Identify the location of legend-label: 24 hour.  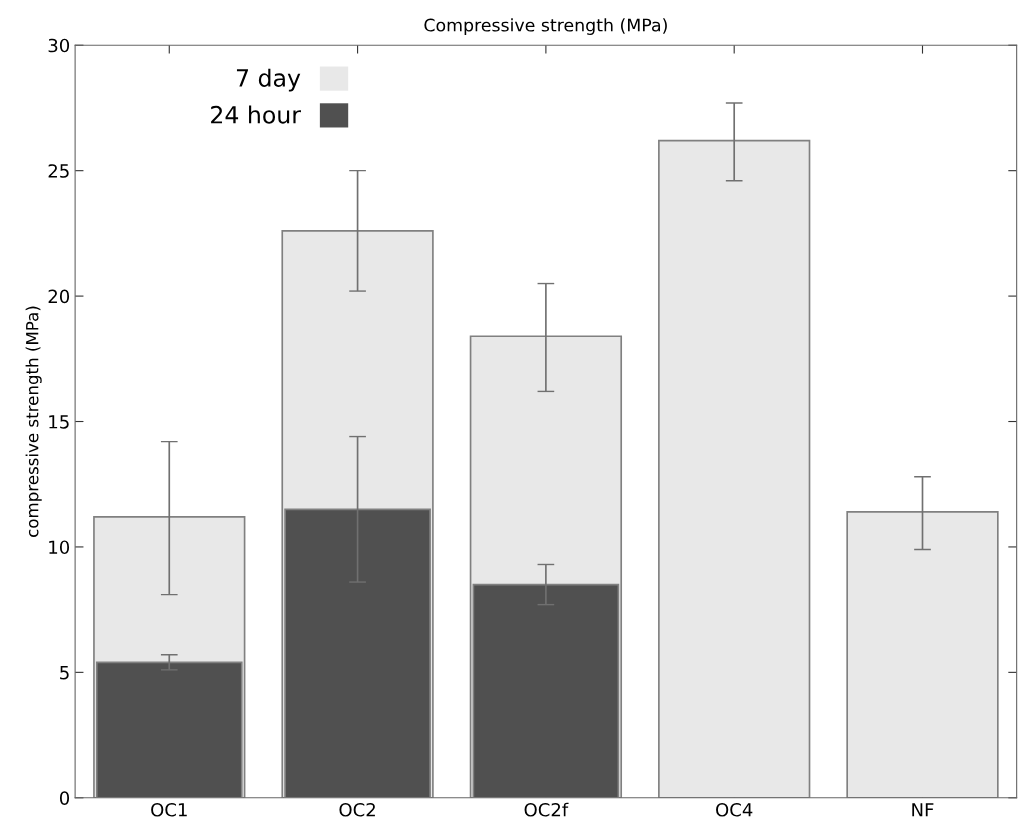
(256, 114).